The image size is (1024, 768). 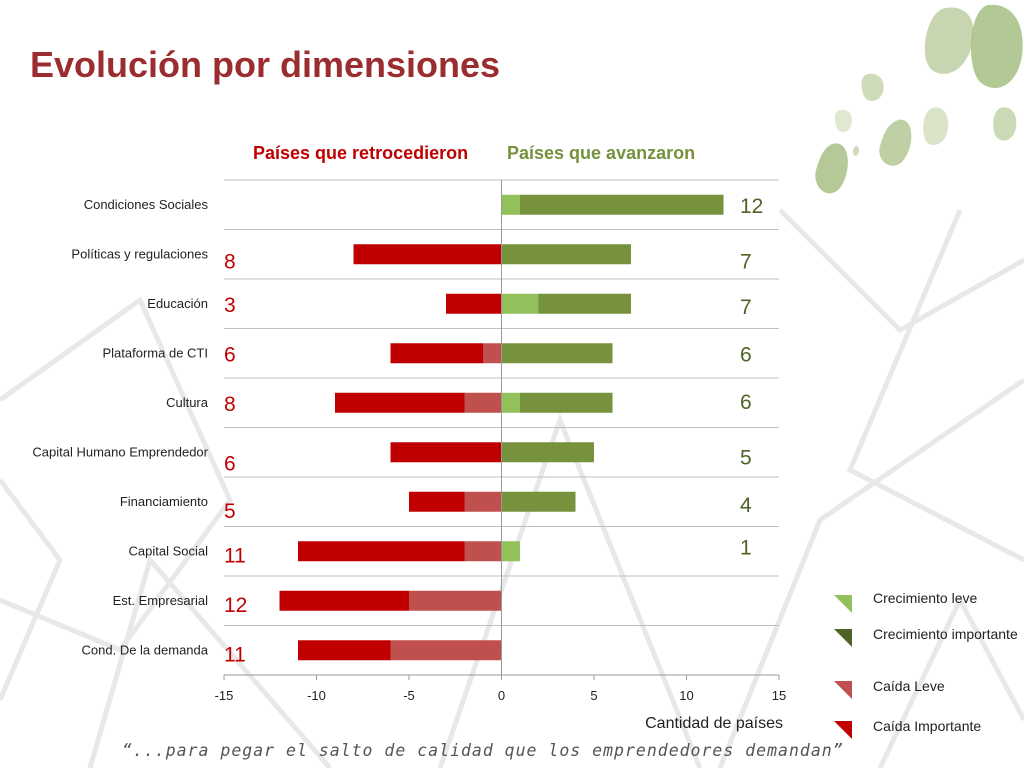 I want to click on category-label: Capital Humano Emprendedor, so click(x=120, y=451).